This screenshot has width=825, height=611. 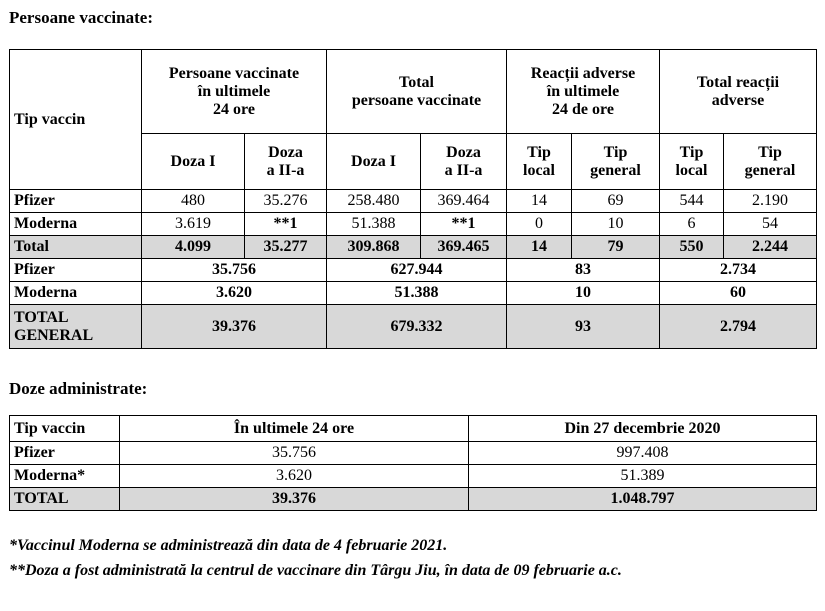 I want to click on header-doza-1-total: Doza I, so click(x=373, y=161).